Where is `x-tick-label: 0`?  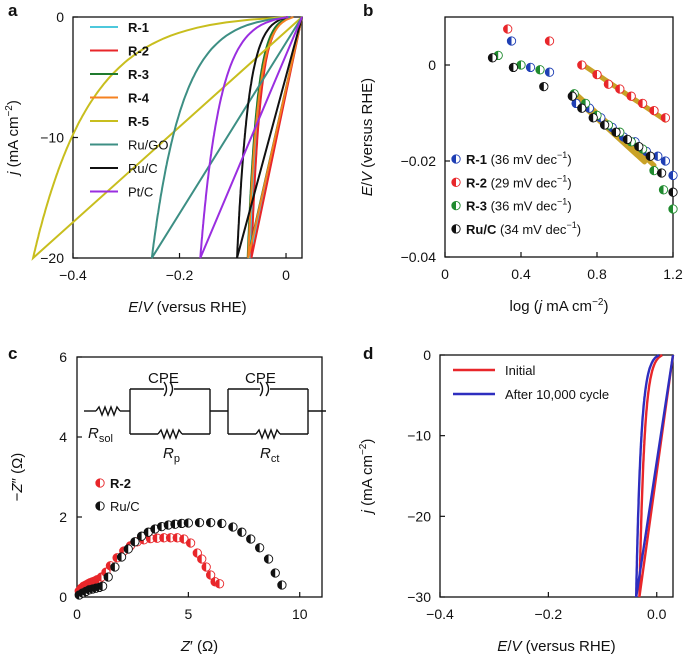 x-tick-label: 0 is located at coordinates (77, 614).